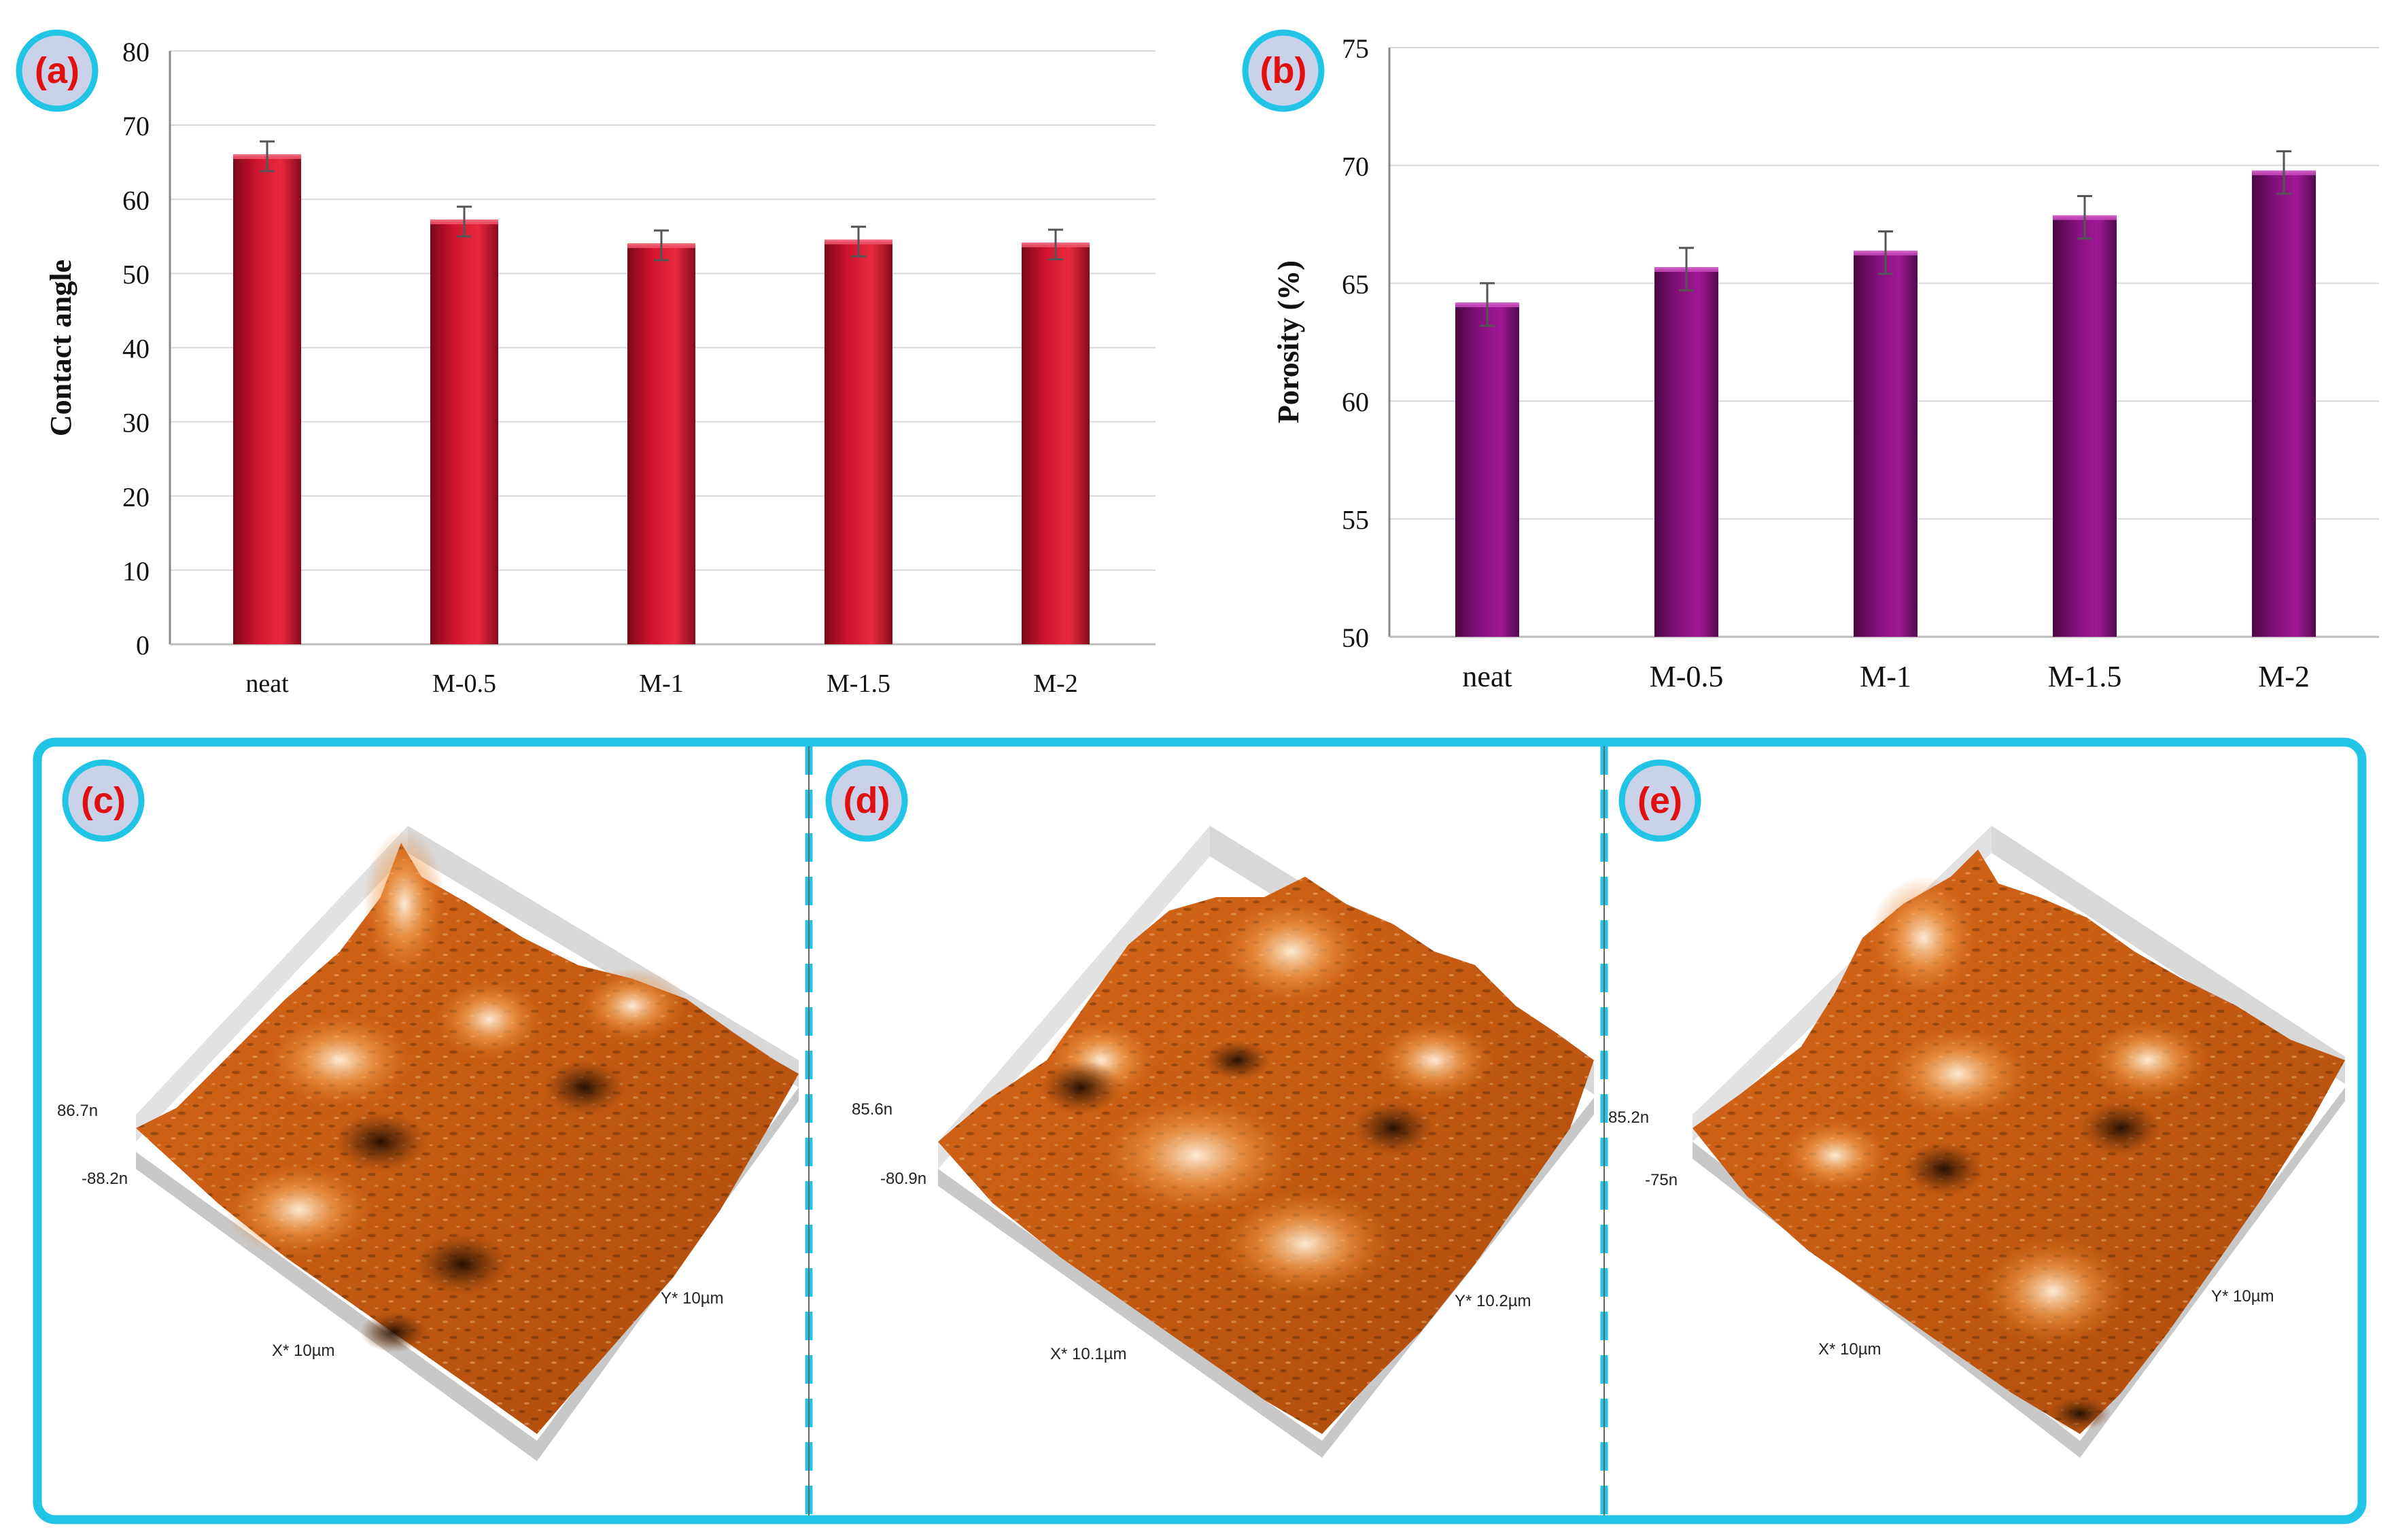 Image resolution: width=2394 pixels, height=1540 pixels. What do you see at coordinates (136, 126) in the screenshot?
I see `y-tick-label: 70` at bounding box center [136, 126].